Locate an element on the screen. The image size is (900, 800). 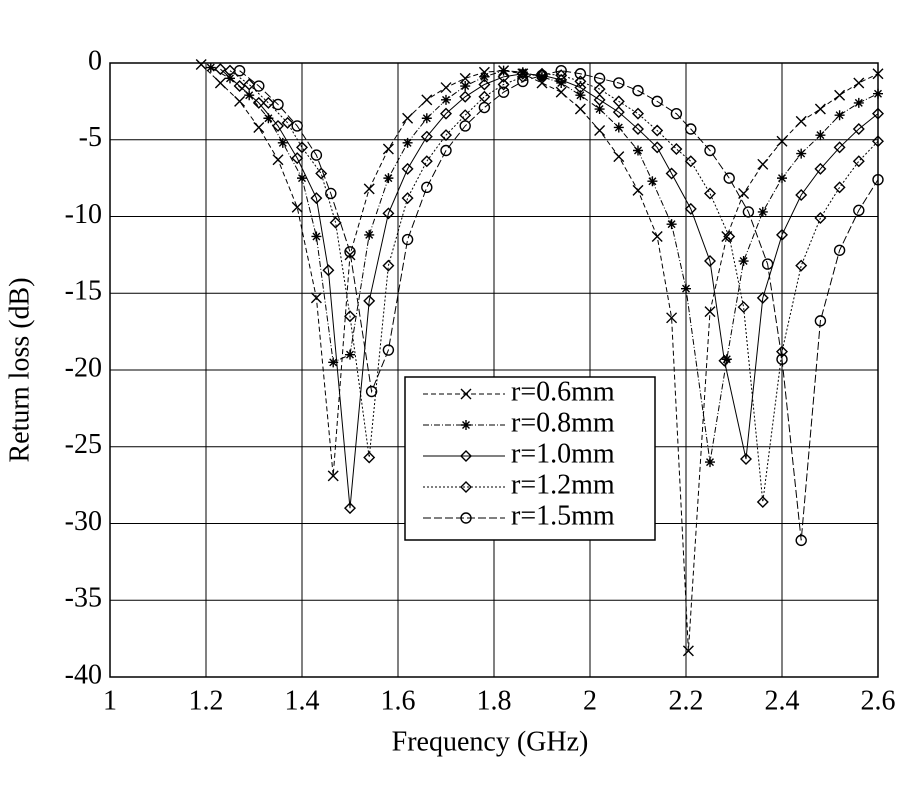
y-tick-label: -5 is located at coordinates (90, 137).